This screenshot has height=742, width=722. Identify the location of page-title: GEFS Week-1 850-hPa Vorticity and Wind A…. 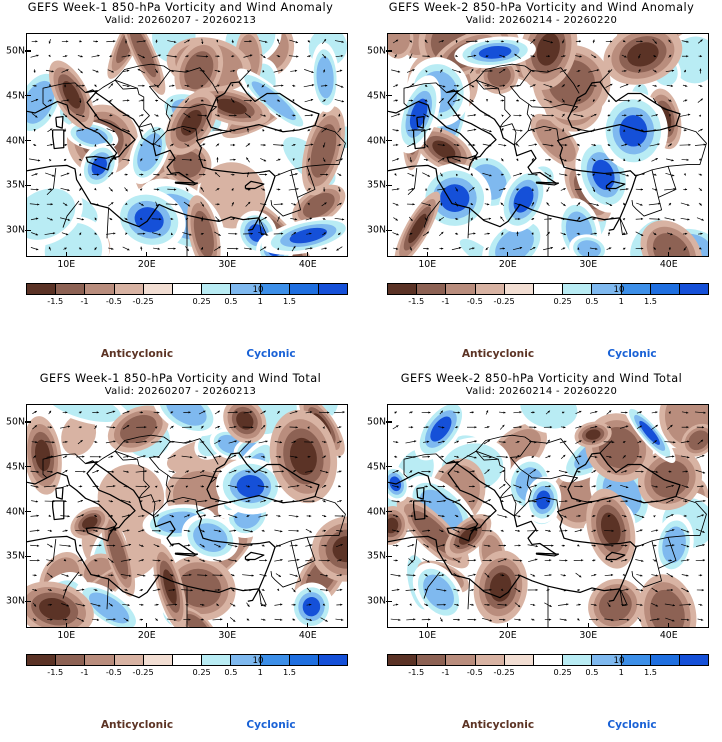
(180, 7).